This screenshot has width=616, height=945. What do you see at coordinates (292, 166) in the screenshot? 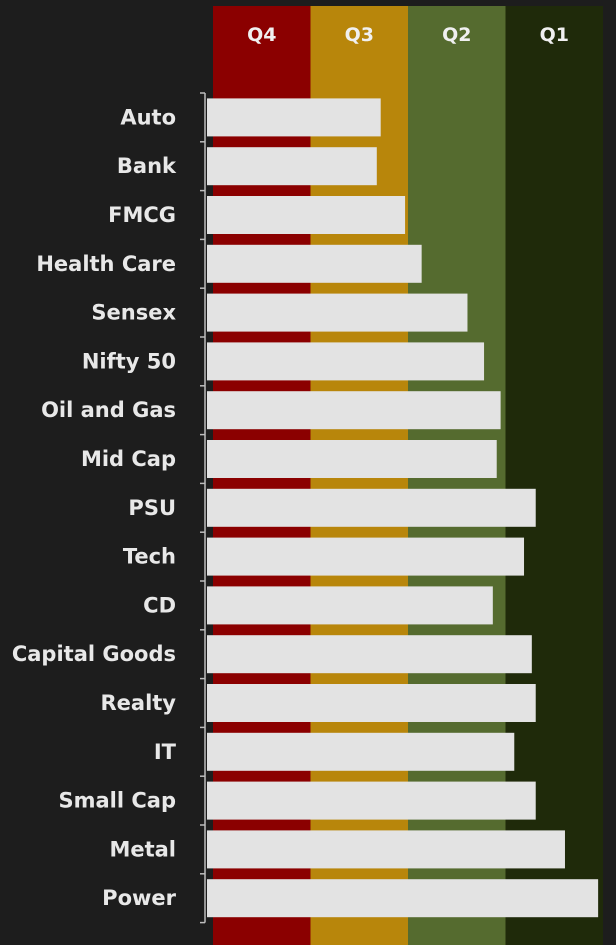
I see `bar-bank` at bounding box center [292, 166].